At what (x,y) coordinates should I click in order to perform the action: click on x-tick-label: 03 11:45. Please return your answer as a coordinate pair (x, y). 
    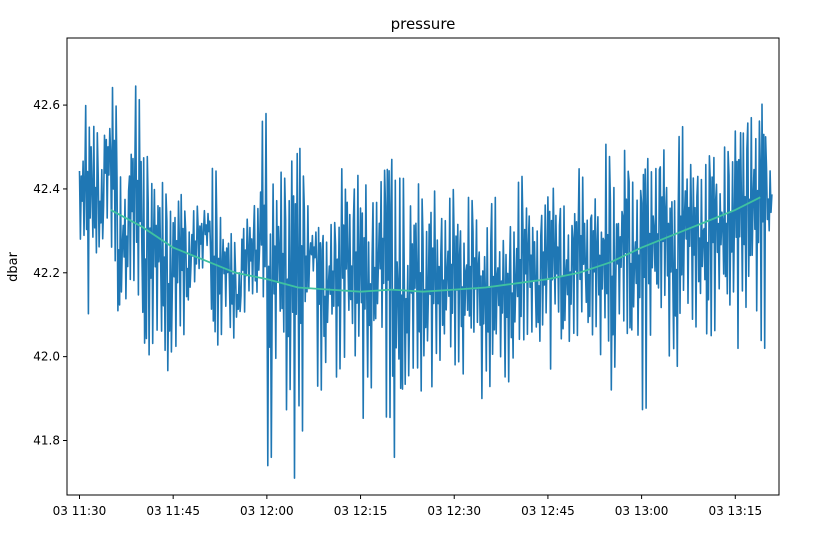
    Looking at the image, I should click on (173, 511).